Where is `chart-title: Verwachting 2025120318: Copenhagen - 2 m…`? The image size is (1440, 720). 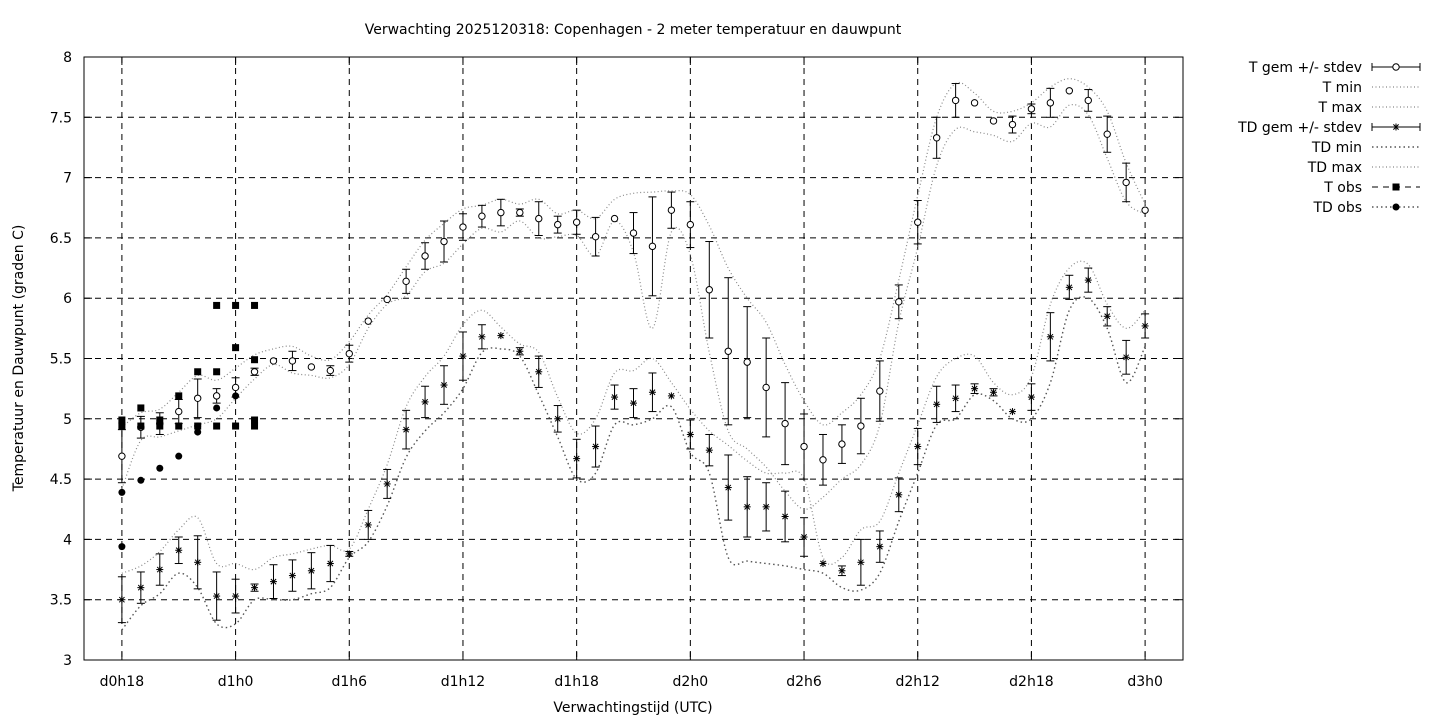
chart-title: Verwachting 2025120318: Copenhagen - 2 m… is located at coordinates (633, 30).